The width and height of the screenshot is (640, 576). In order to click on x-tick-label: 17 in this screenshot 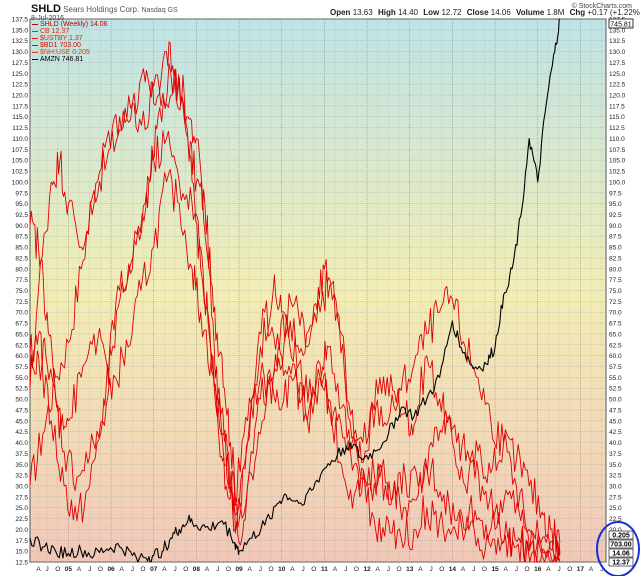, I will do `click(581, 569)`.